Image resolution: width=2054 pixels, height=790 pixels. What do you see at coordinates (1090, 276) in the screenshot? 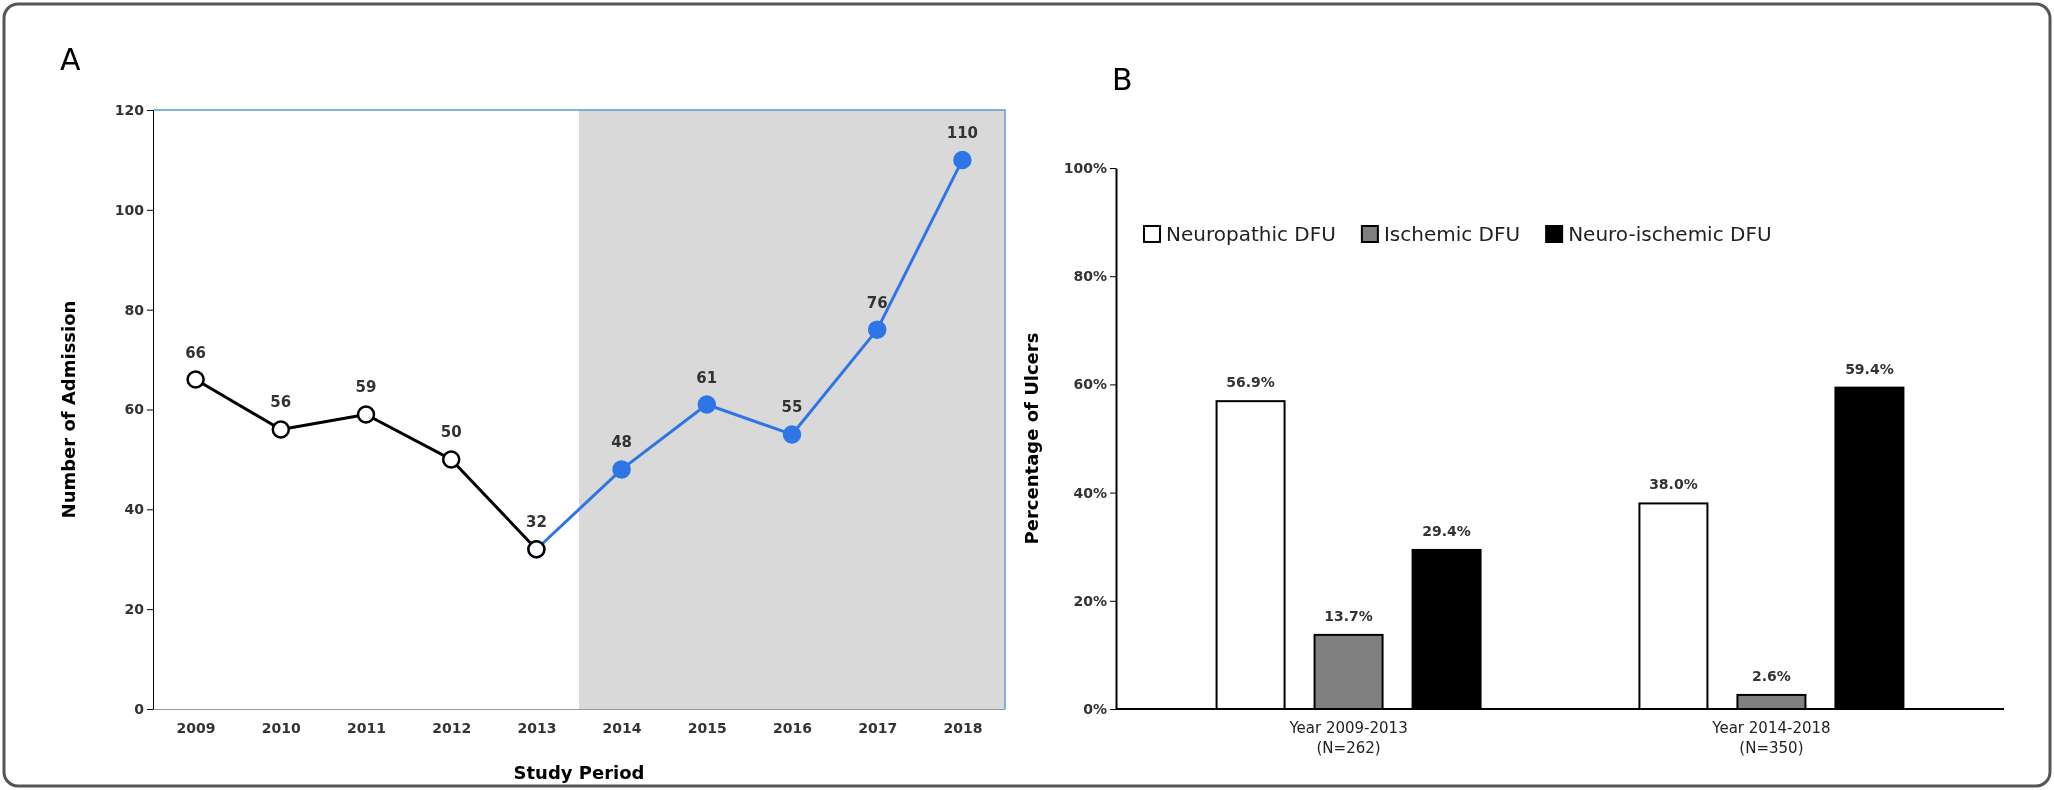
I see `y-tick-label: 80%` at bounding box center [1090, 276].